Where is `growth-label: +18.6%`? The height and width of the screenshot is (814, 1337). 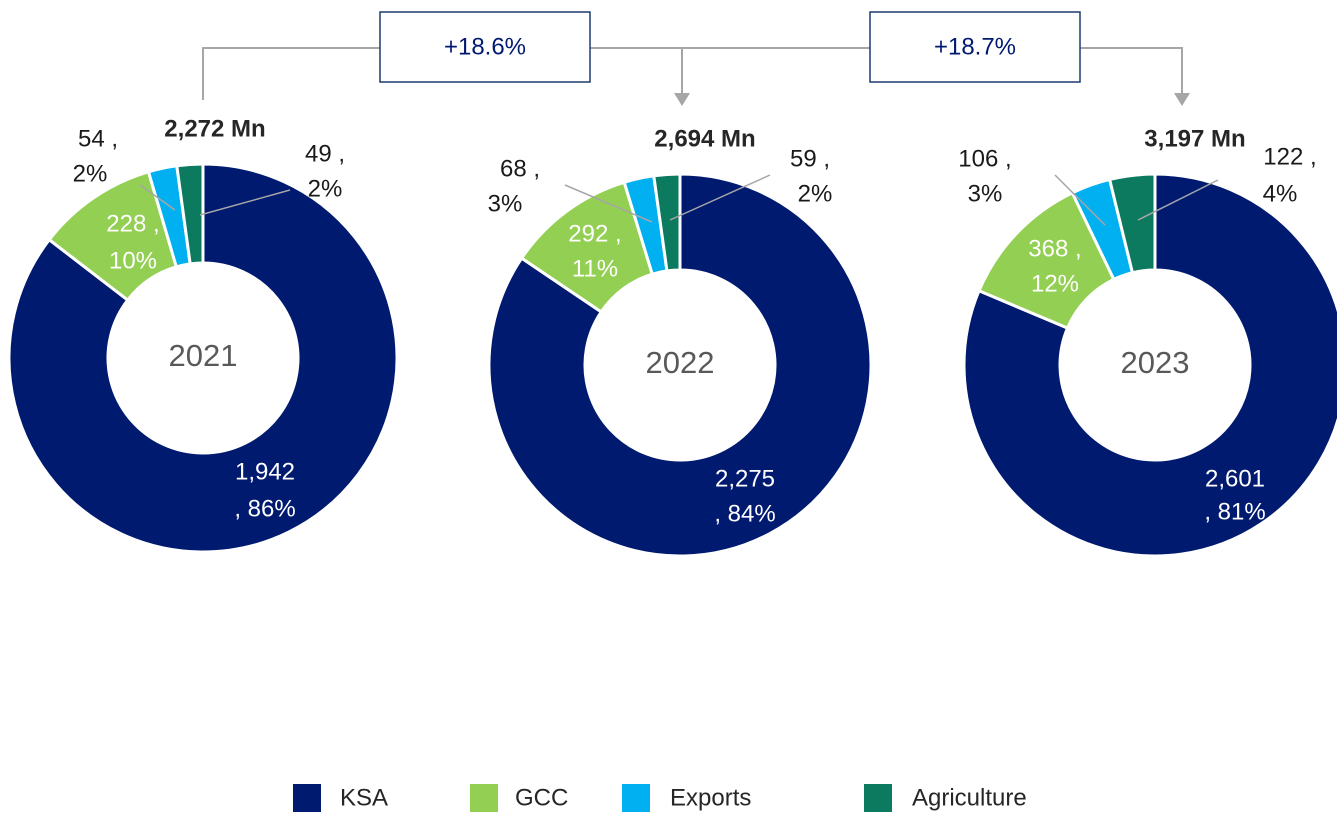
growth-label: +18.6% is located at coordinates (485, 46).